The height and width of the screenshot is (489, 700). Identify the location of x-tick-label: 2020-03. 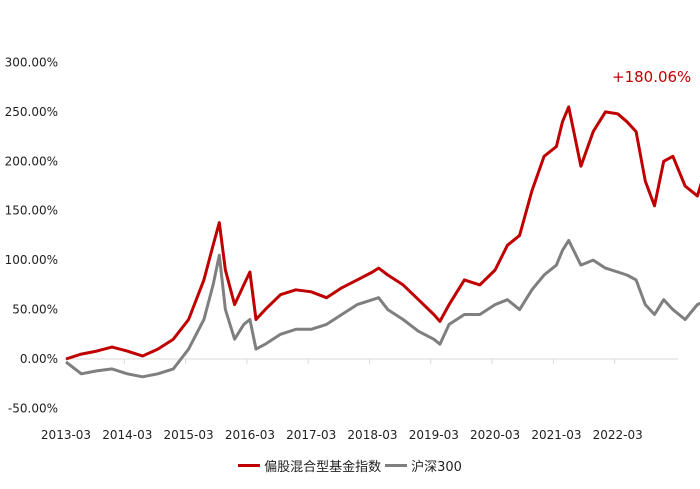
(495, 435).